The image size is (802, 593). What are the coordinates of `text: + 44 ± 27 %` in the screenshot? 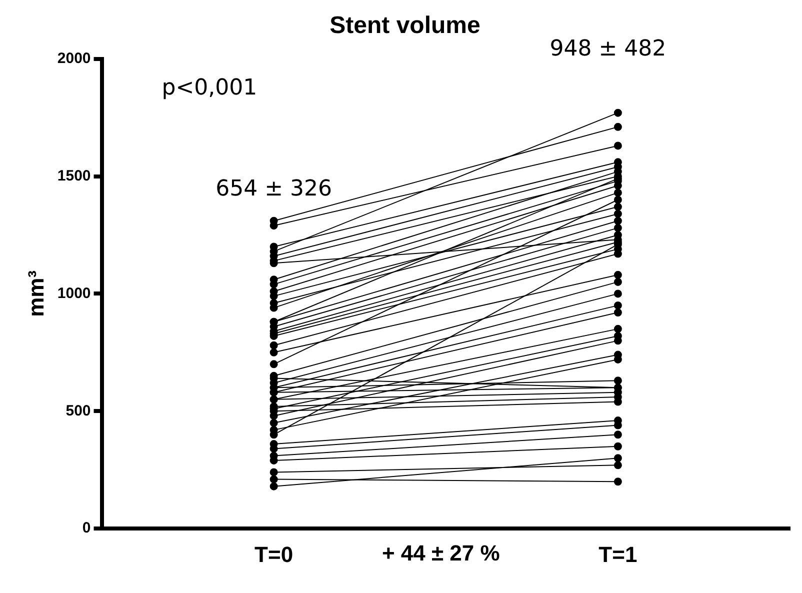 It's located at (441, 553).